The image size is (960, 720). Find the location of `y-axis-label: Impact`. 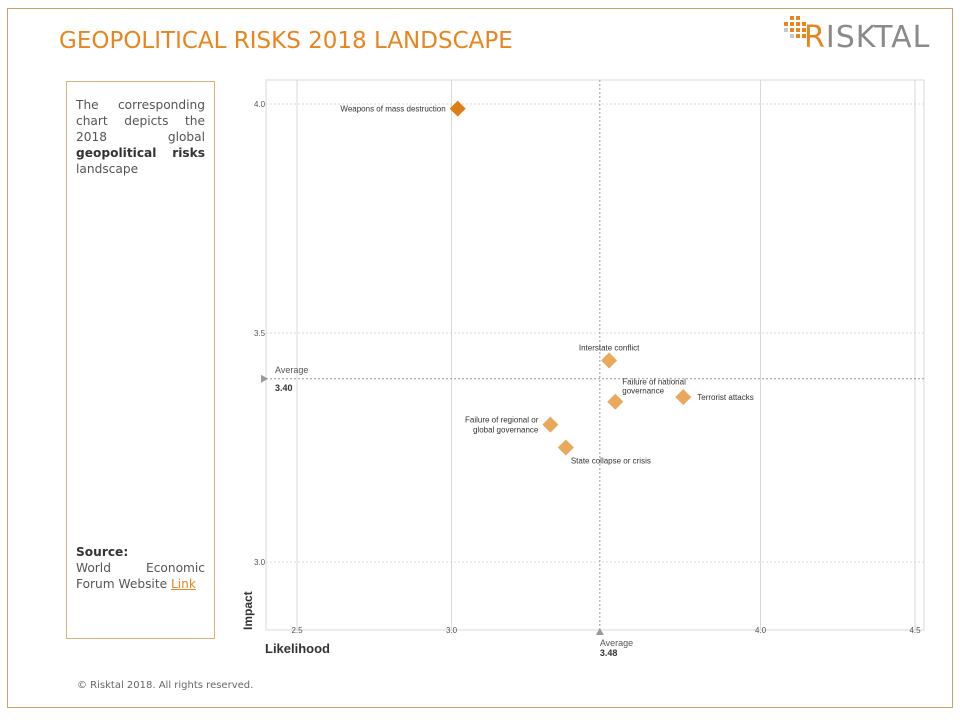

y-axis-label: Impact is located at coordinates (248, 610).